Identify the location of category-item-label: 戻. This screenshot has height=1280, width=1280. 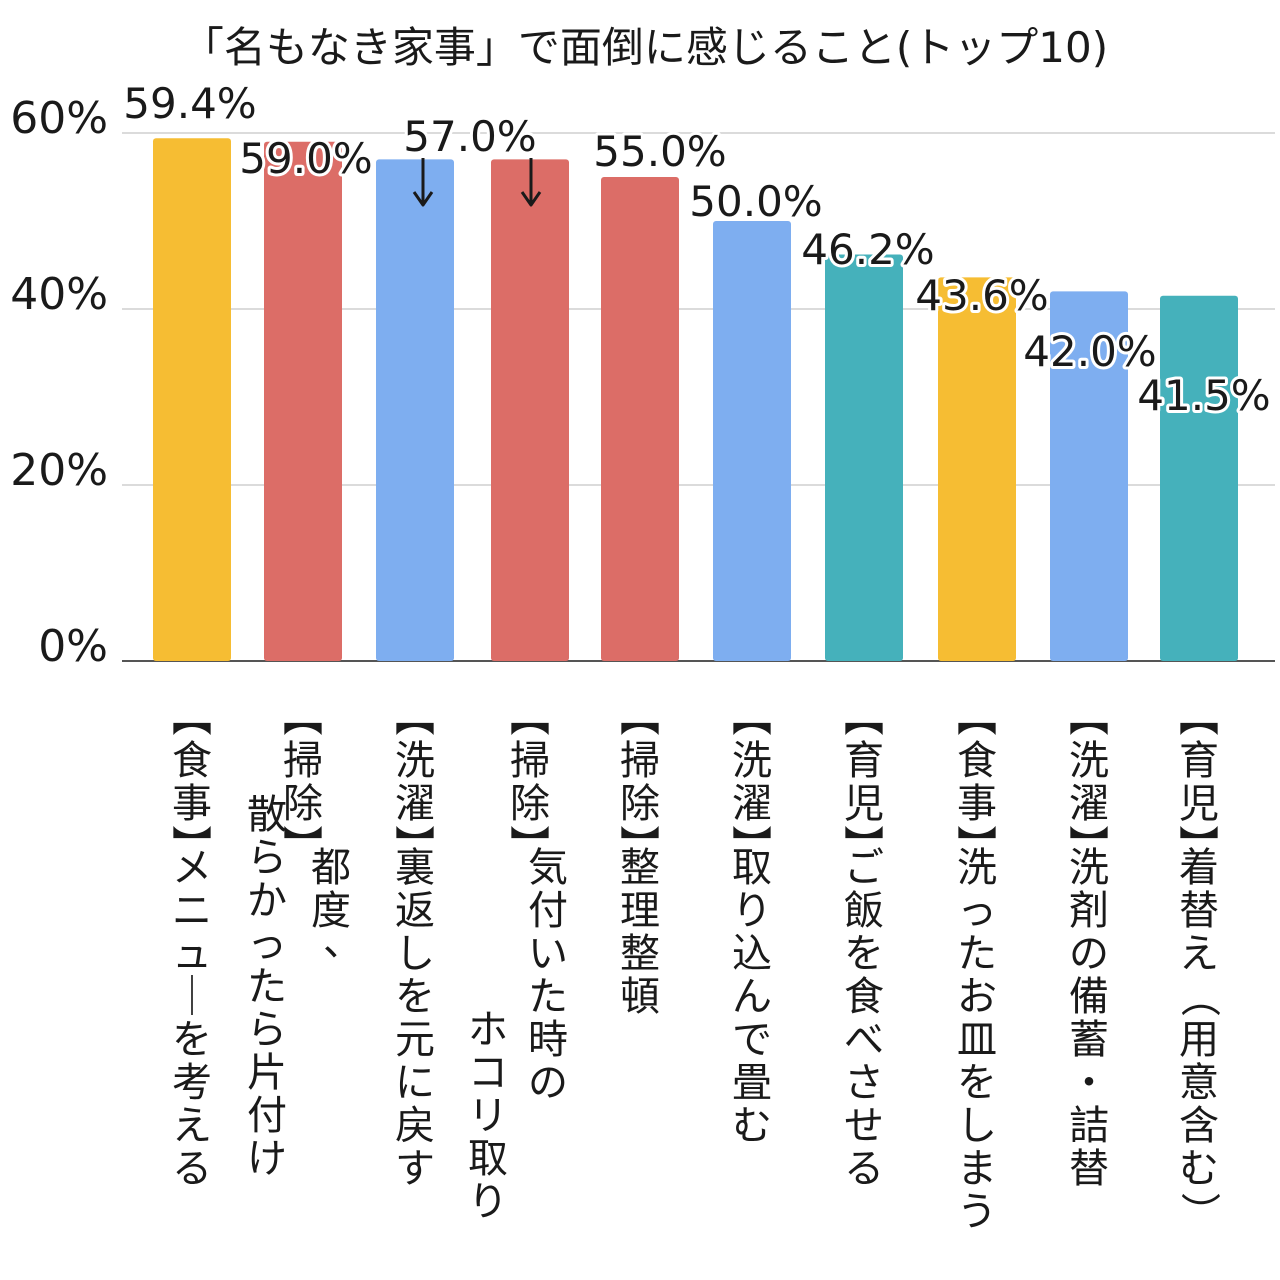
(415, 1126).